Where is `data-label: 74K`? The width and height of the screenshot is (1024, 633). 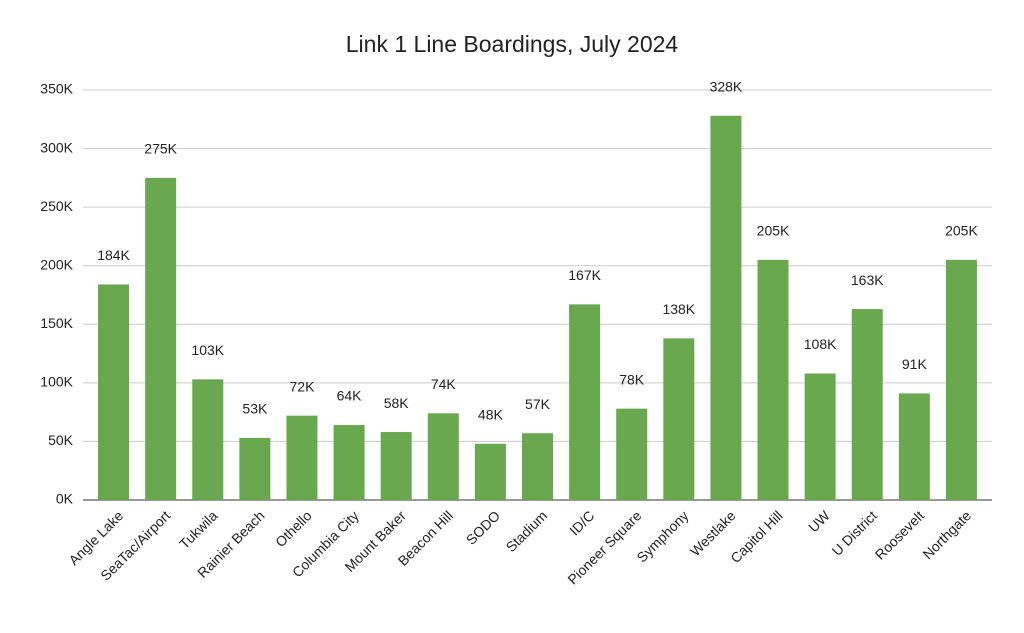 data-label: 74K is located at coordinates (444, 384).